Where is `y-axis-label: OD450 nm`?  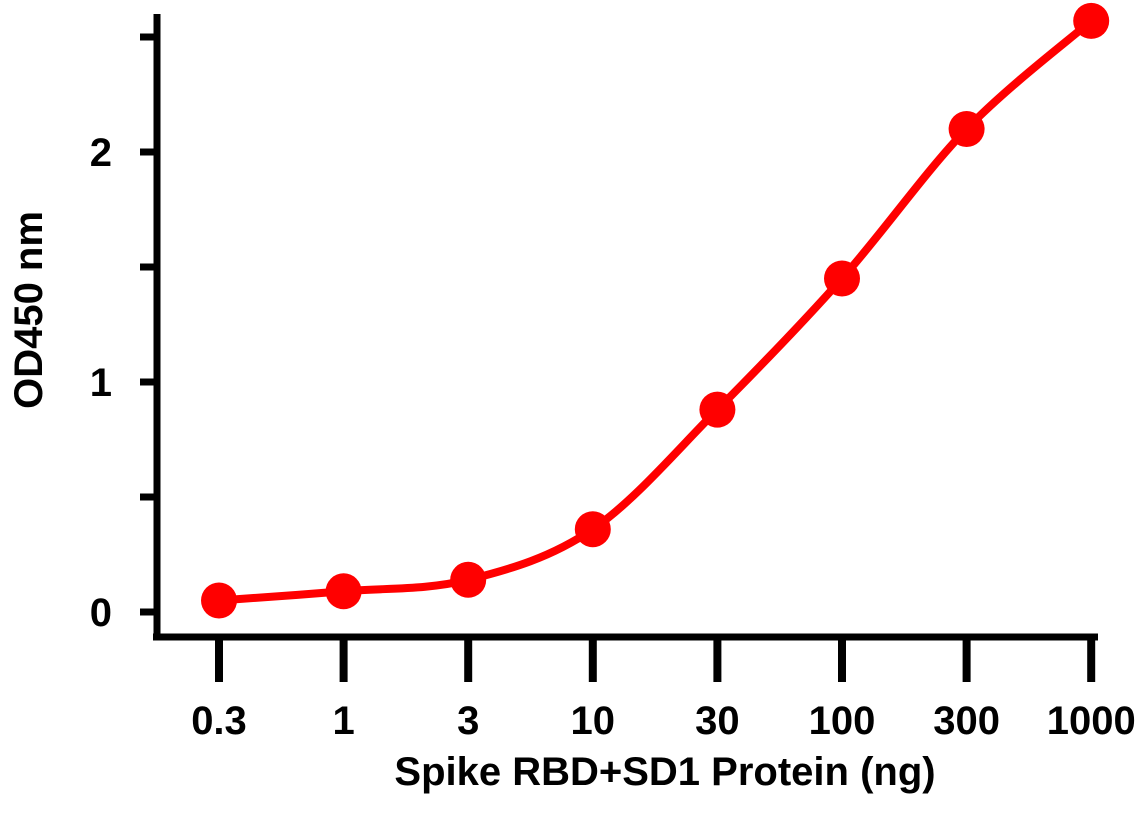 y-axis-label: OD450 nm is located at coordinates (29, 310).